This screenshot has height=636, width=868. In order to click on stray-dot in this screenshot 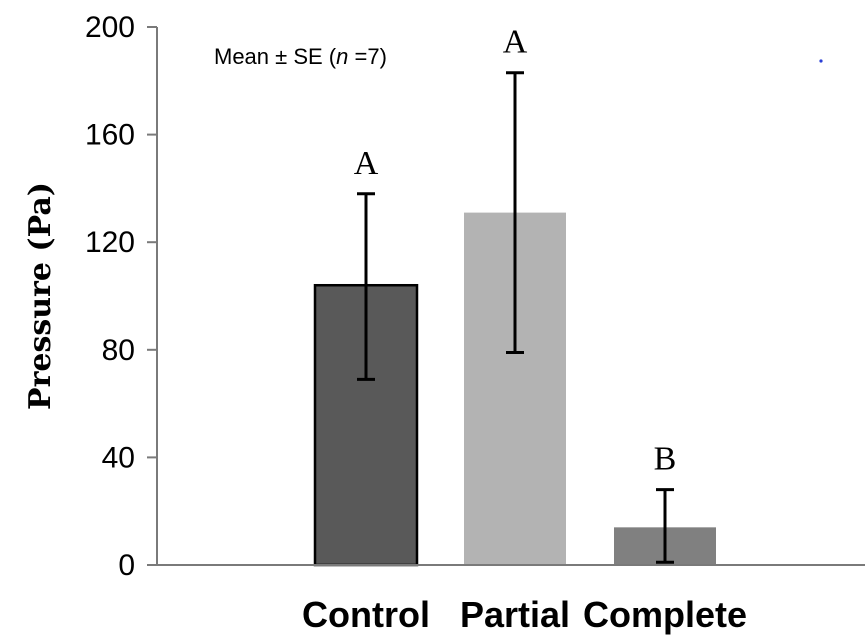, I will do `click(821, 61)`.